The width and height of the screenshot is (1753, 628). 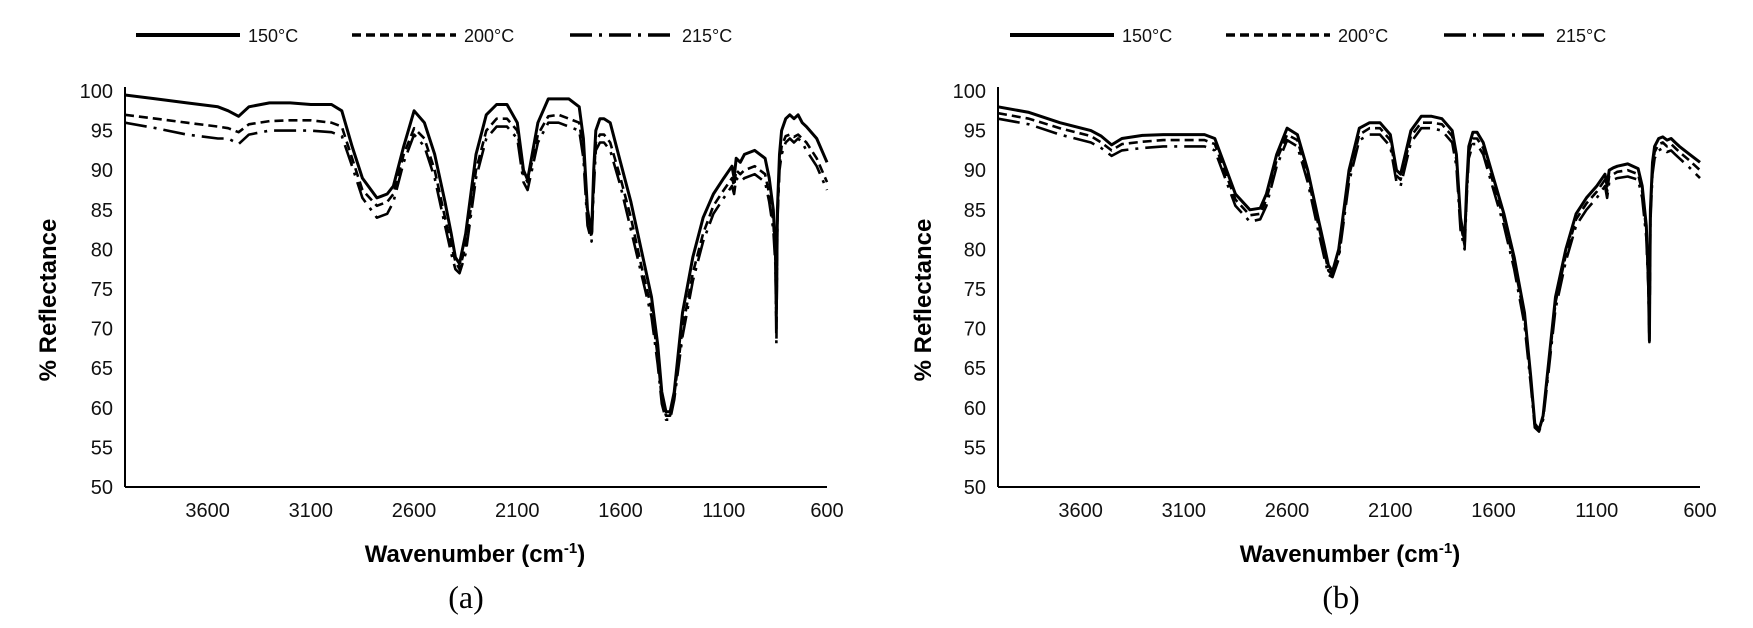 What do you see at coordinates (466, 597) in the screenshot?
I see `panel-label-a: (a)` at bounding box center [466, 597].